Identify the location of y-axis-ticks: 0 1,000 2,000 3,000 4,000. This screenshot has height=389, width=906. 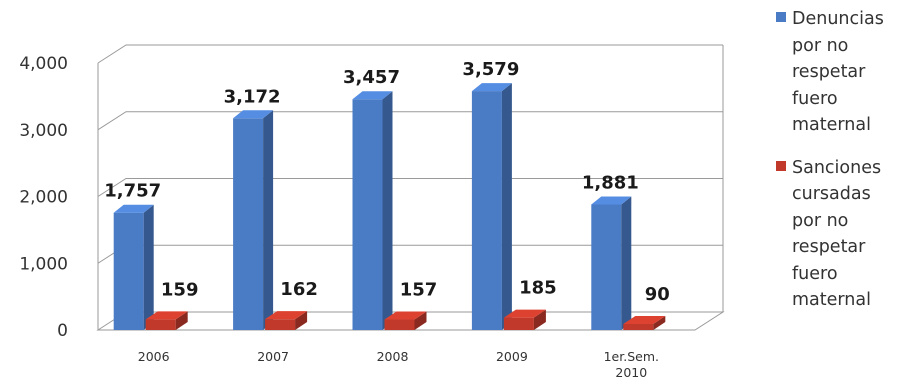
(43, 197).